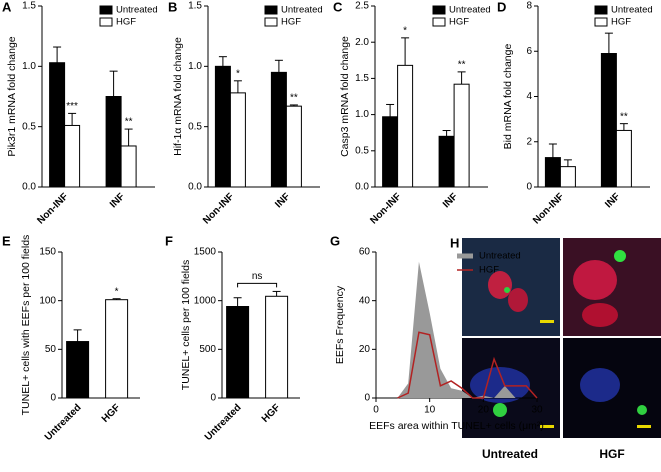 The width and height of the screenshot is (661, 472). Describe the element at coordinates (537, 410) in the screenshot. I see `x-tick-label: 30` at that location.